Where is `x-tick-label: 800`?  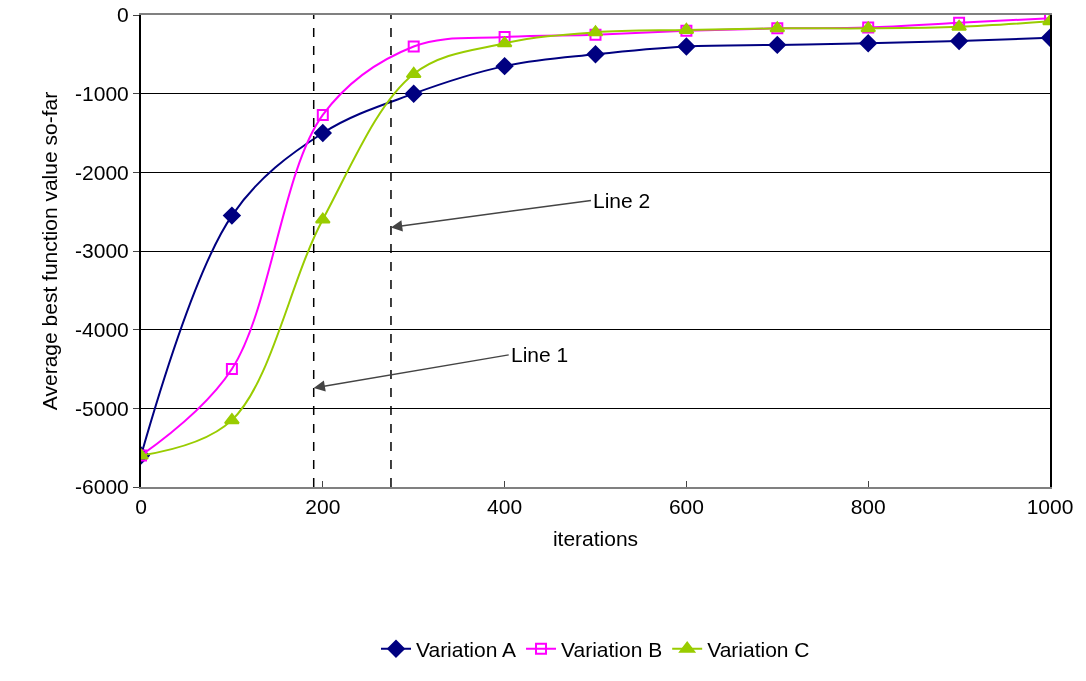
x-tick-label: 800 is located at coordinates (868, 507).